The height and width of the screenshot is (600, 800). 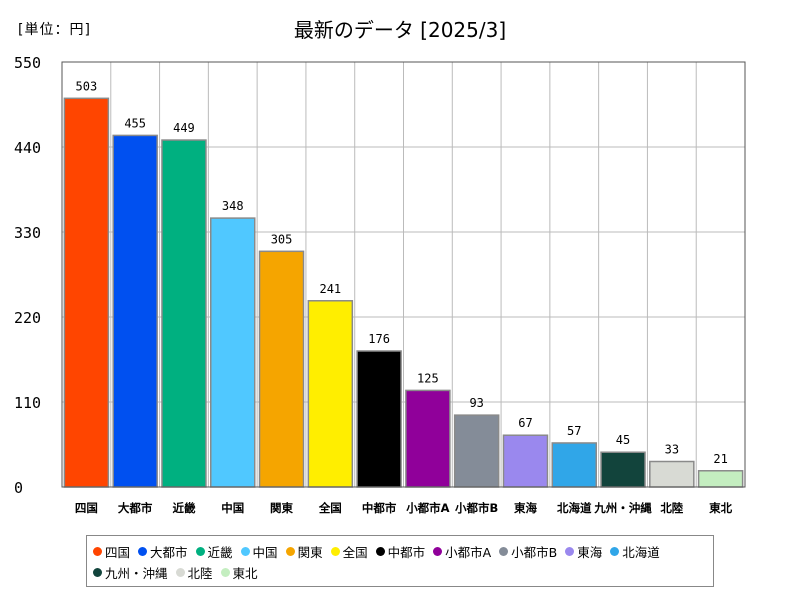 I want to click on legend-label: 中国, so click(x=265, y=552).